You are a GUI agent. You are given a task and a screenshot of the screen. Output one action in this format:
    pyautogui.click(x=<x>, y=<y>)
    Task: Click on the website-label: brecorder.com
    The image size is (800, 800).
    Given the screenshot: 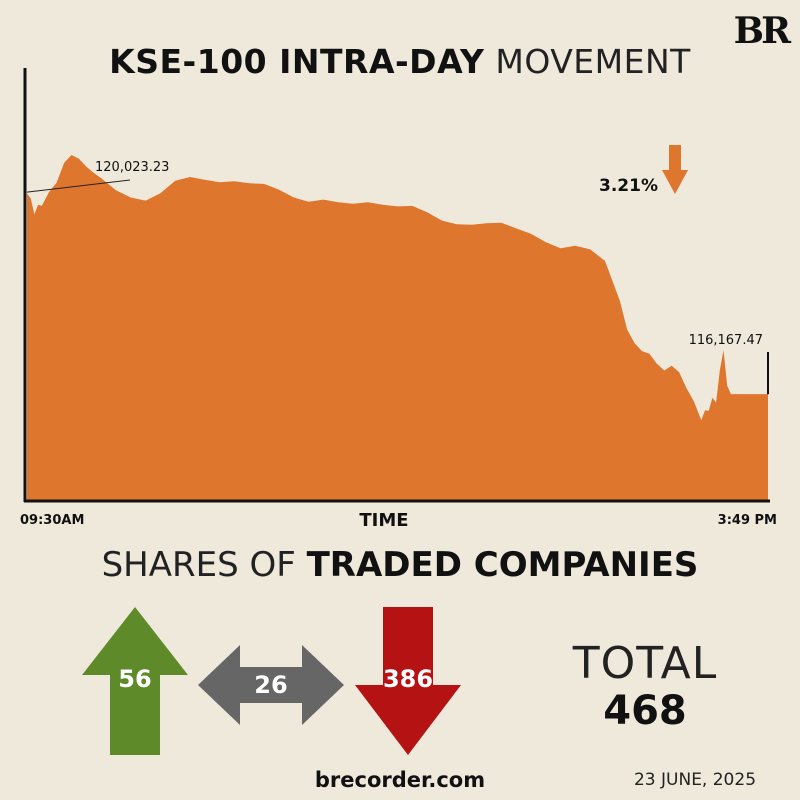 What is the action you would take?
    pyautogui.click(x=400, y=780)
    